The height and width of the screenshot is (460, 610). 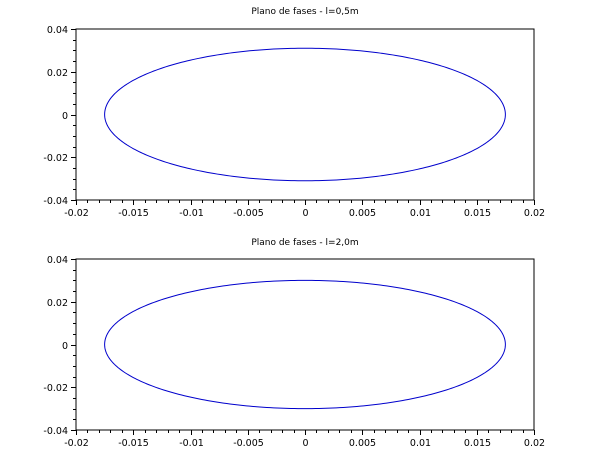 What do you see at coordinates (59, 346) in the screenshot?
I see `y-ticks-bottom: 0.04 0.02 0 -0.02 -0.04` at bounding box center [59, 346].